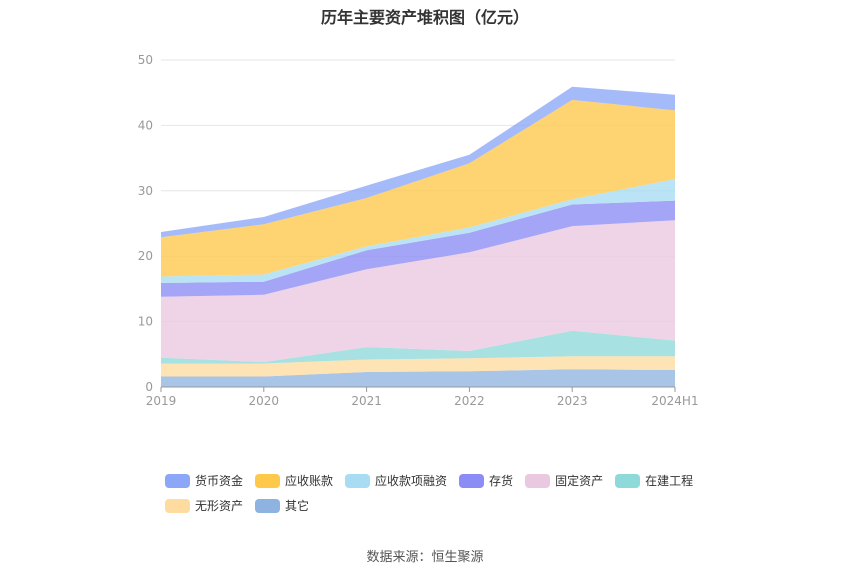  What do you see at coordinates (469, 401) in the screenshot?
I see `x-tick-label: 2022` at bounding box center [469, 401].